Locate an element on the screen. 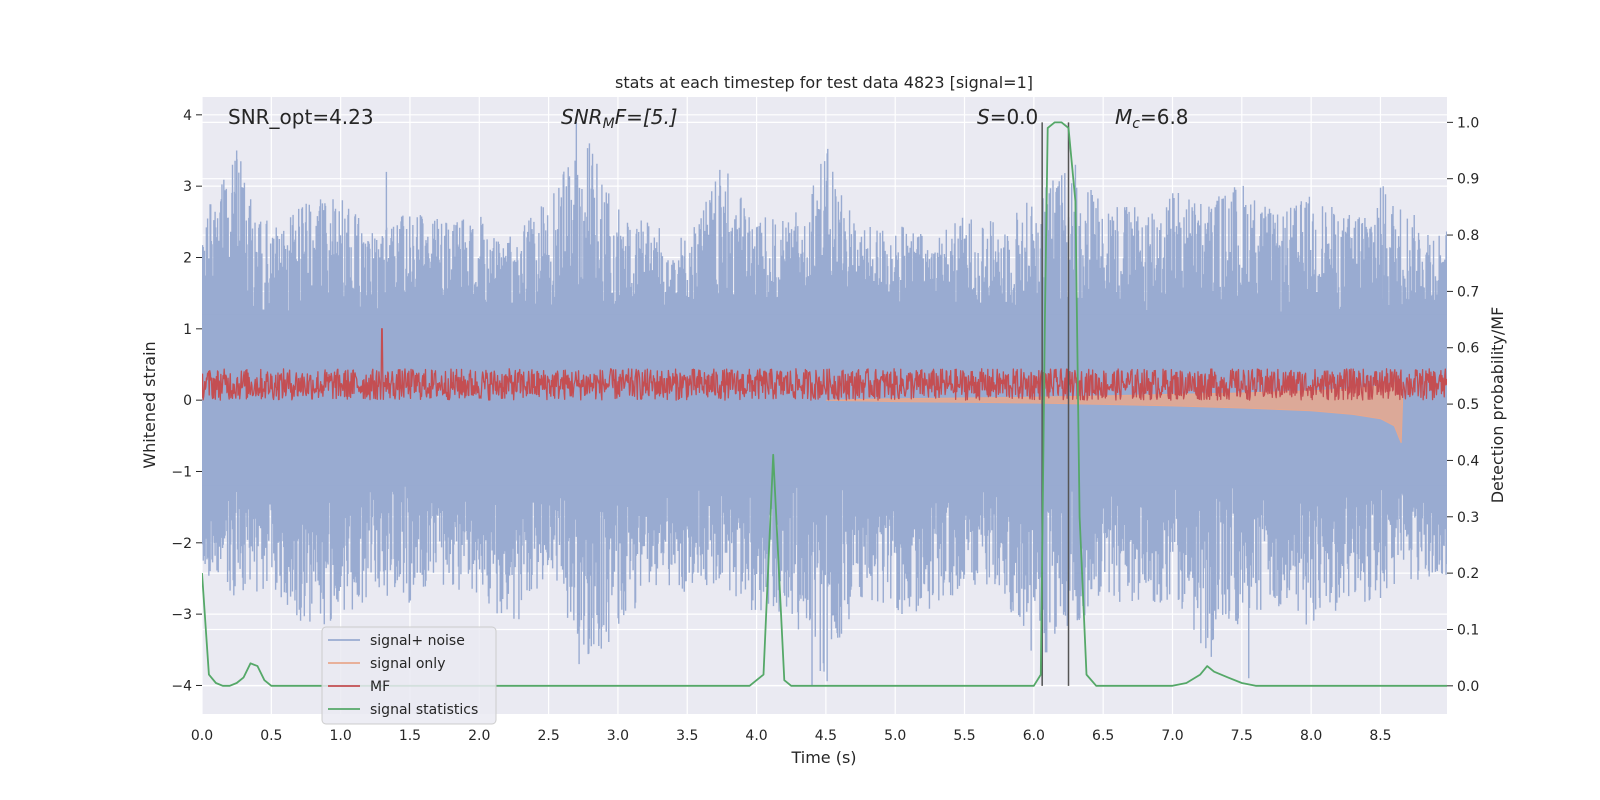  mc-sub: c is located at coordinates (1136, 124).